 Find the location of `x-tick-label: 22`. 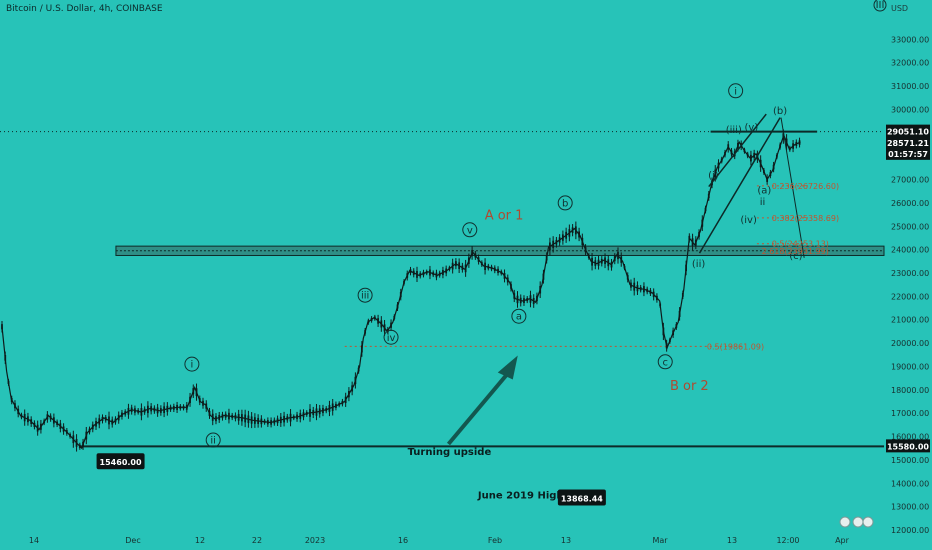

x-tick-label: 22 is located at coordinates (257, 540).